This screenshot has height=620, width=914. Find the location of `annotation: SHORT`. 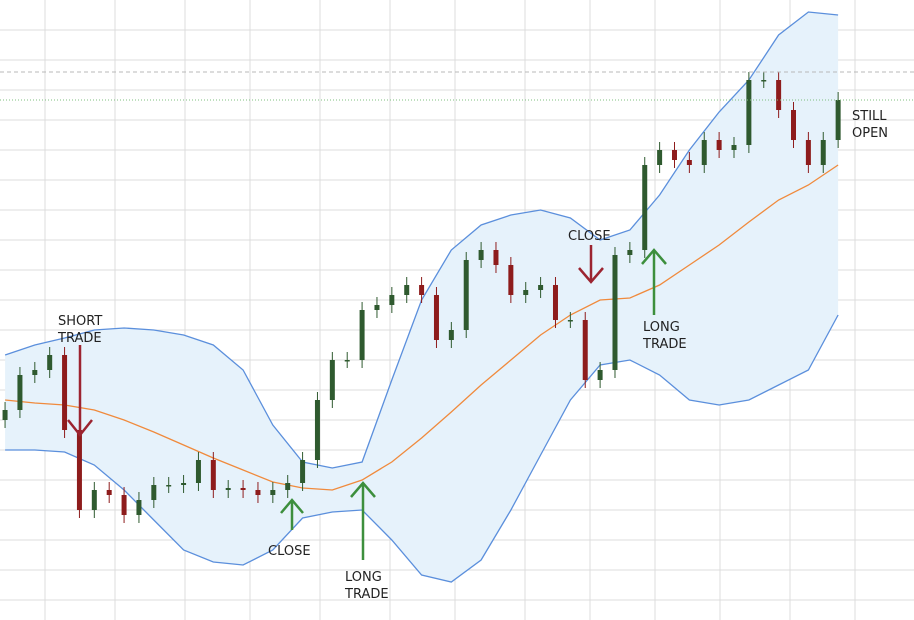

annotation: SHORT is located at coordinates (80, 321).